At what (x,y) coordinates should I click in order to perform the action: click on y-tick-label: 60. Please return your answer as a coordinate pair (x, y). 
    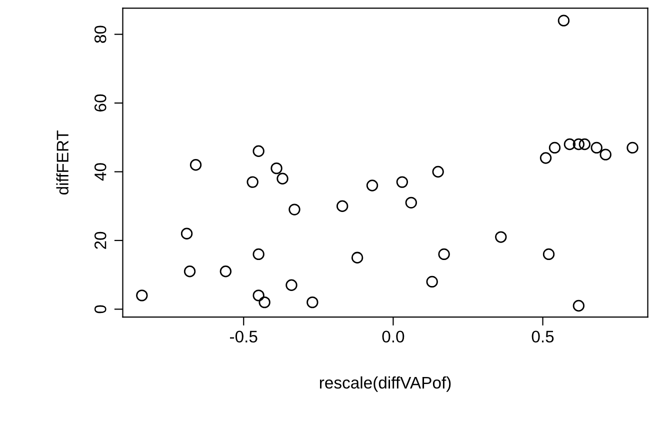
    Looking at the image, I should click on (100, 103).